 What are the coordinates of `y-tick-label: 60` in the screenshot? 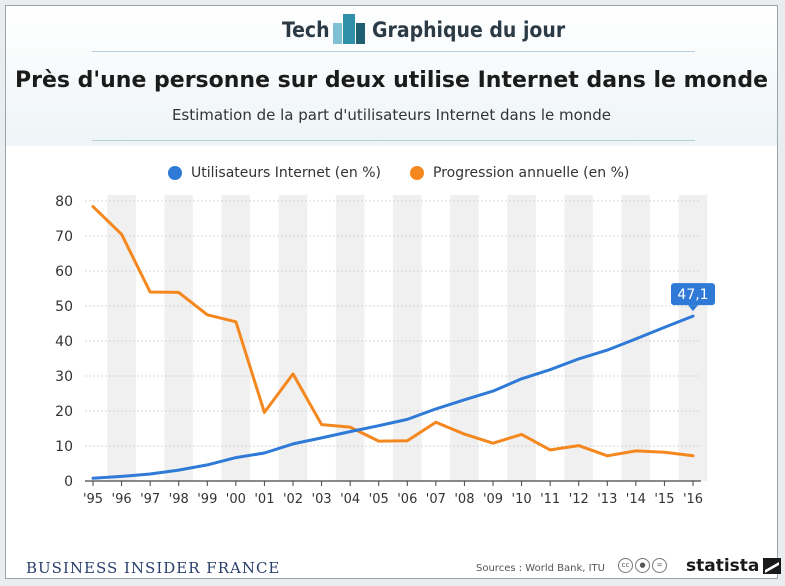 It's located at (64, 272).